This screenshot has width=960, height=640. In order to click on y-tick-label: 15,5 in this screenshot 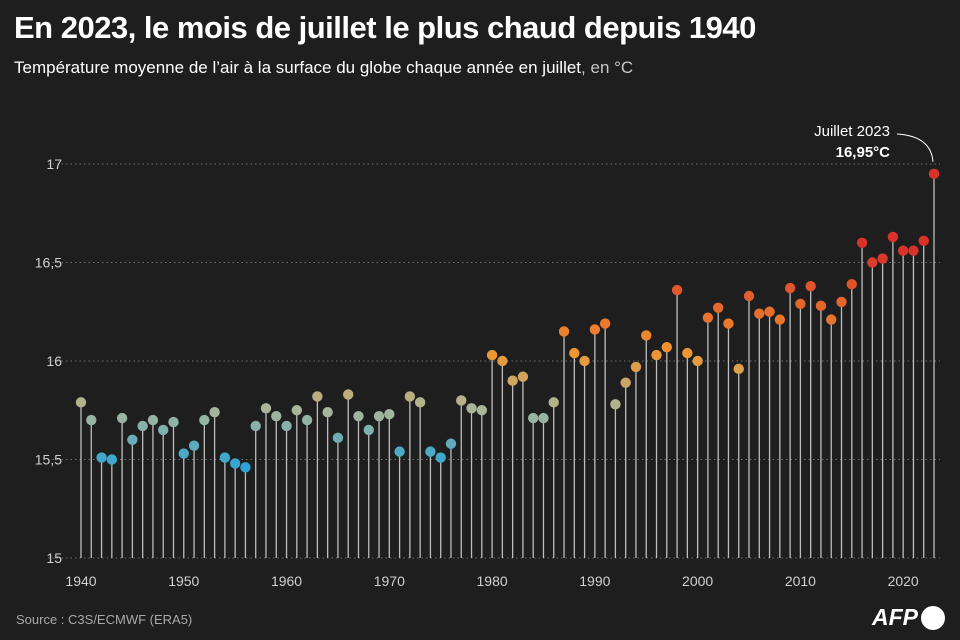, I will do `click(48, 460)`.